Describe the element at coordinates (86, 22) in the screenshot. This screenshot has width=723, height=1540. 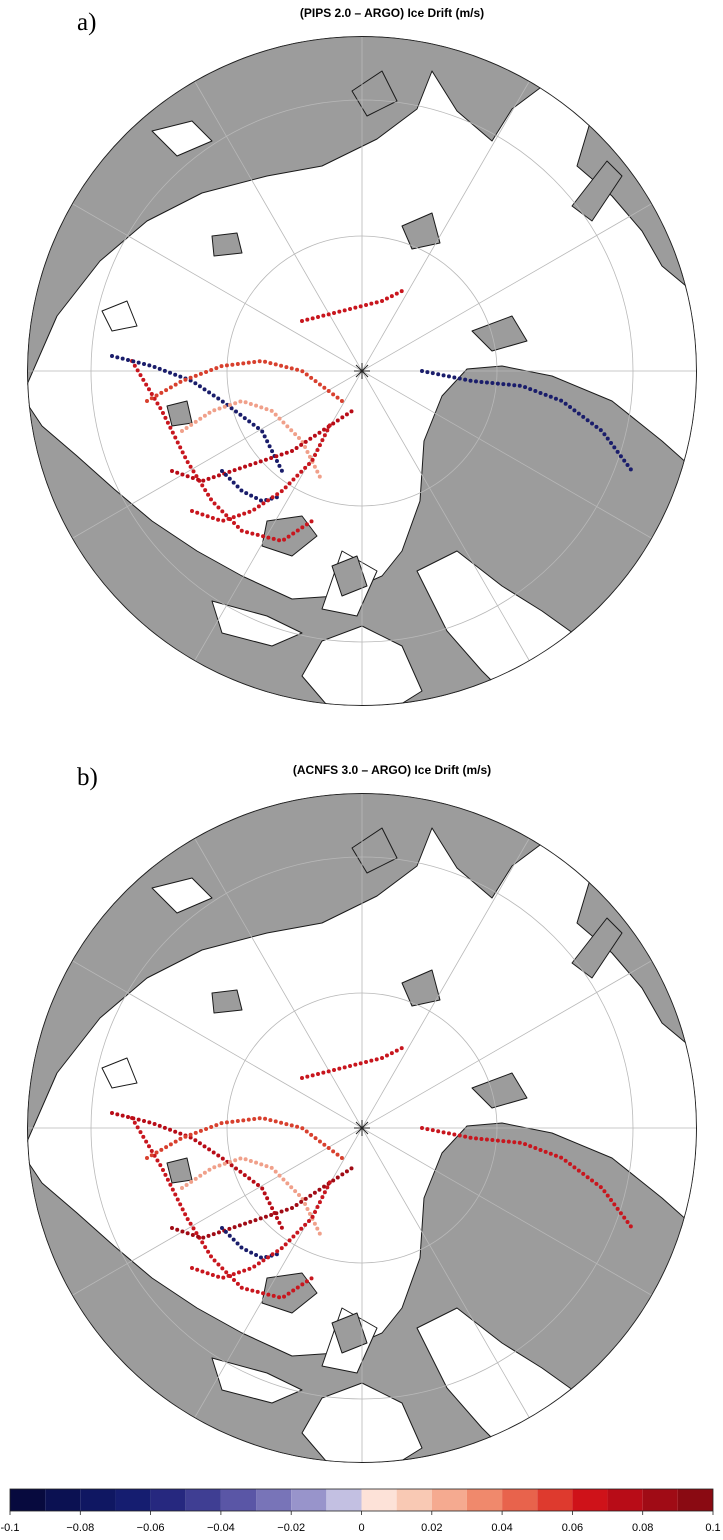
I see `panel-label: a)` at that location.